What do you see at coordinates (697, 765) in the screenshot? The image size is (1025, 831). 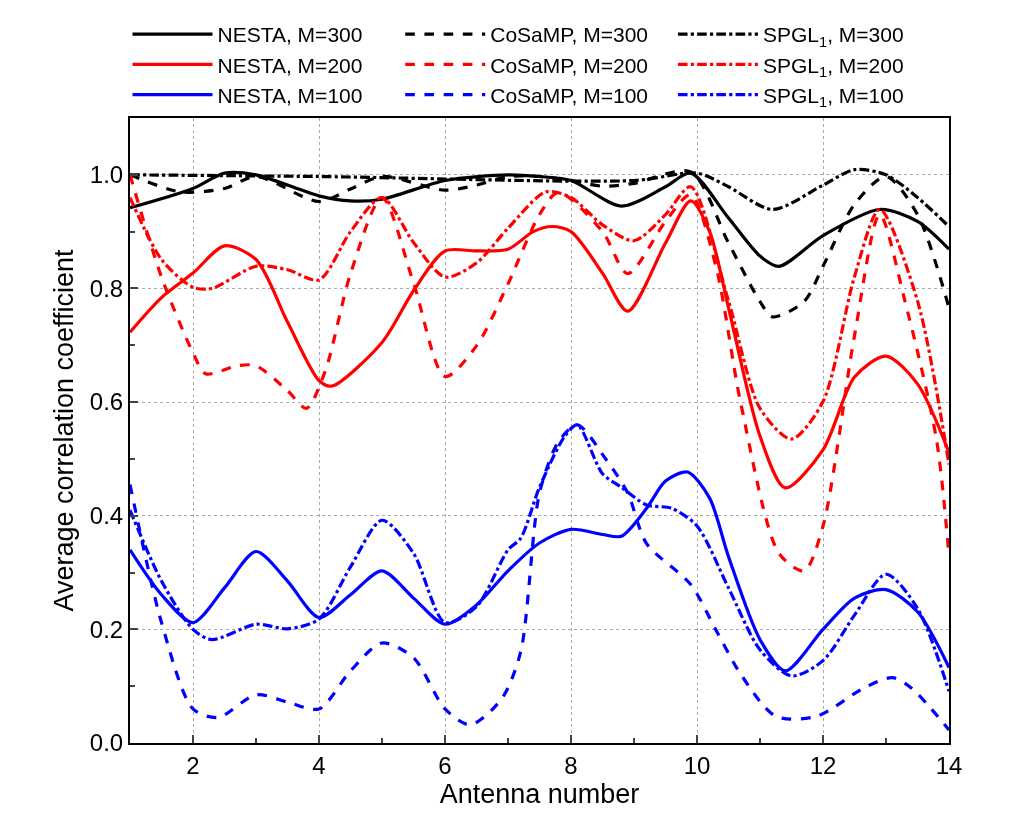 I see `x-tick-label: 10` at bounding box center [697, 765].